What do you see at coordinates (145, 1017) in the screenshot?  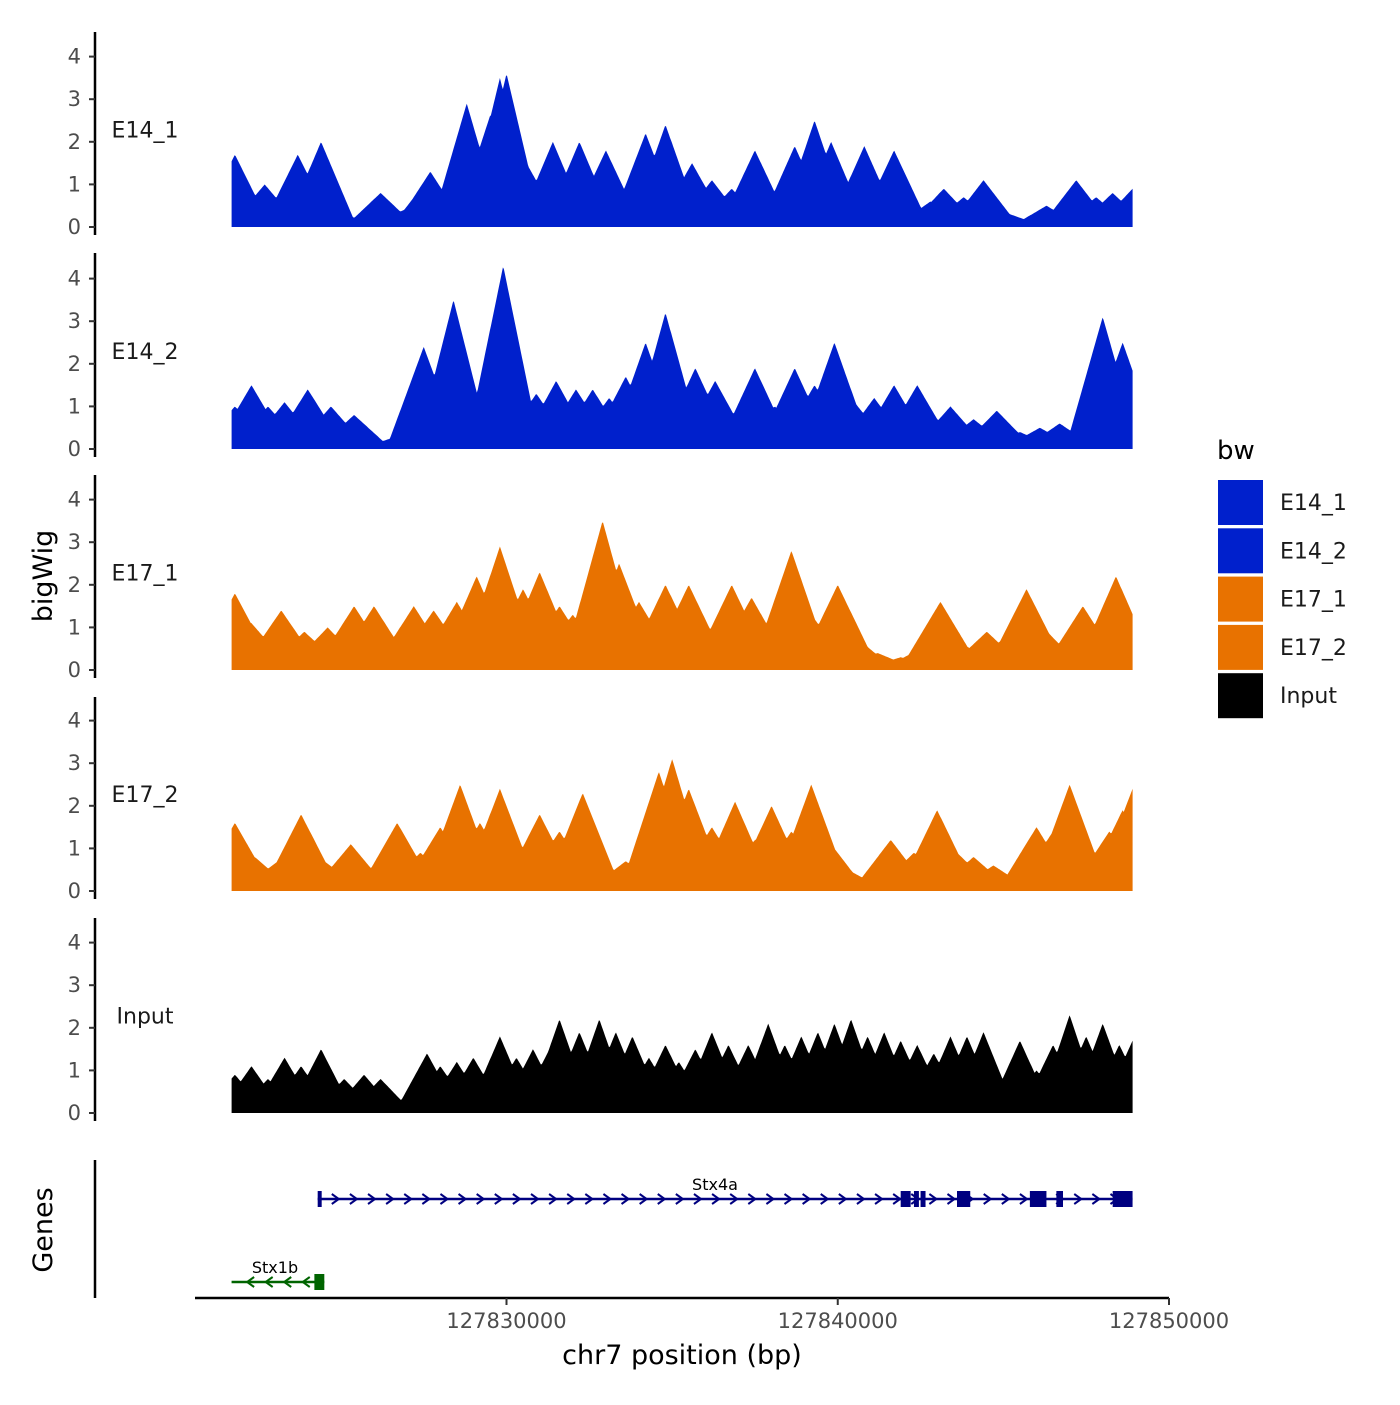 I see `track-label: Input` at bounding box center [145, 1017].